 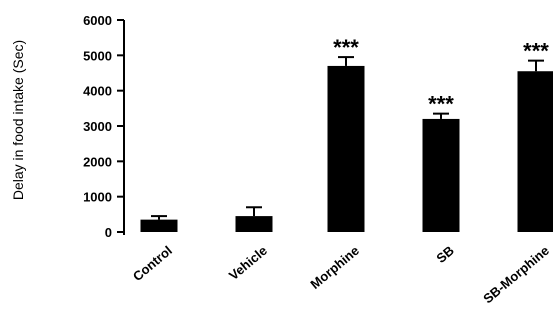 I want to click on bar-control, so click(x=159, y=225).